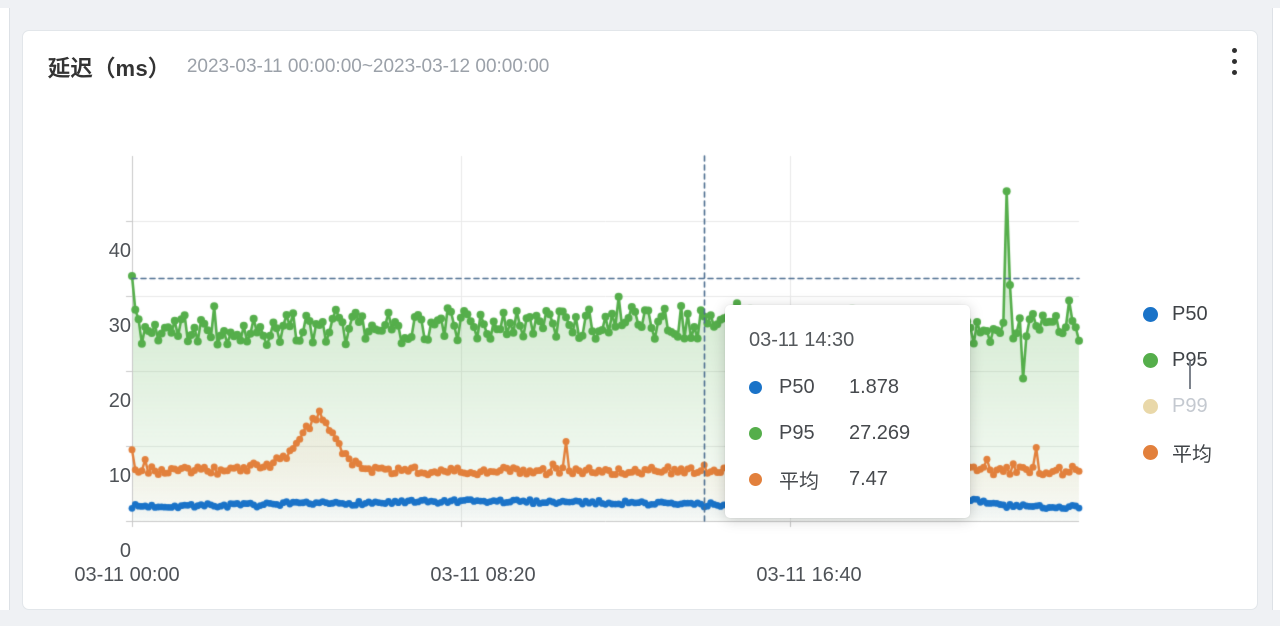  Describe the element at coordinates (119, 476) in the screenshot. I see `y-axis-tick-label: 10` at that location.